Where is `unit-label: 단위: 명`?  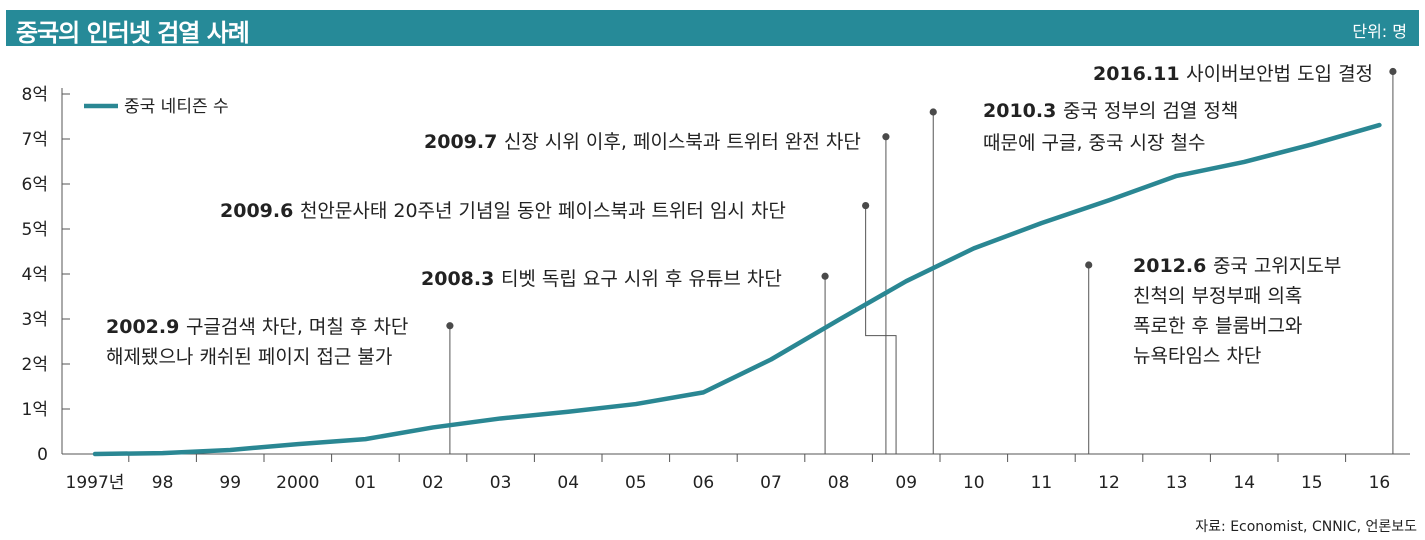
unit-label: 단위: 명 is located at coordinates (1379, 31).